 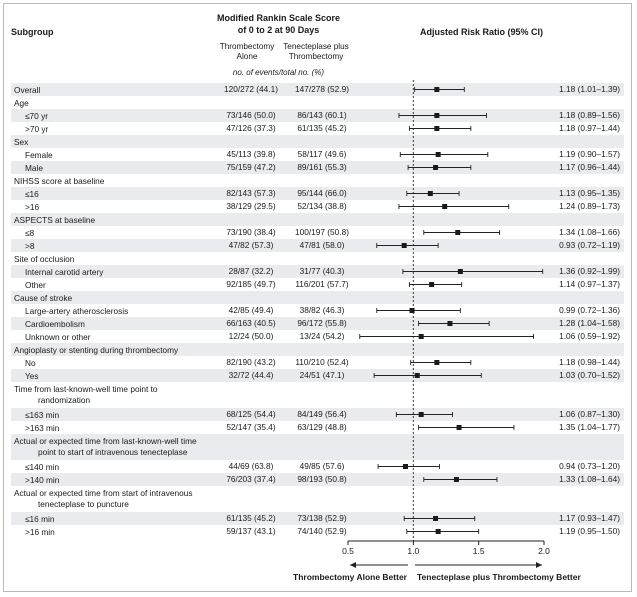 What do you see at coordinates (348, 551) in the screenshot?
I see `x-tick-label: 0.5` at bounding box center [348, 551].